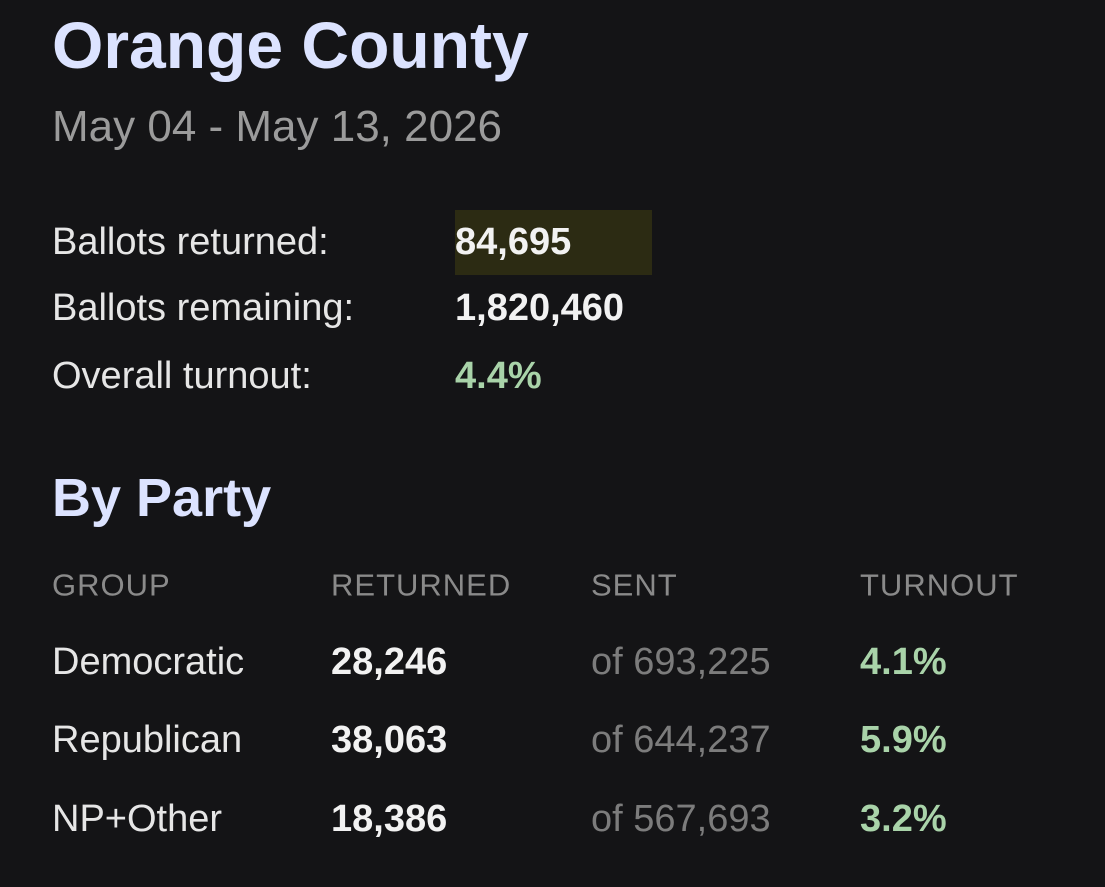  I want to click on column-header: GROUP, so click(111, 585).